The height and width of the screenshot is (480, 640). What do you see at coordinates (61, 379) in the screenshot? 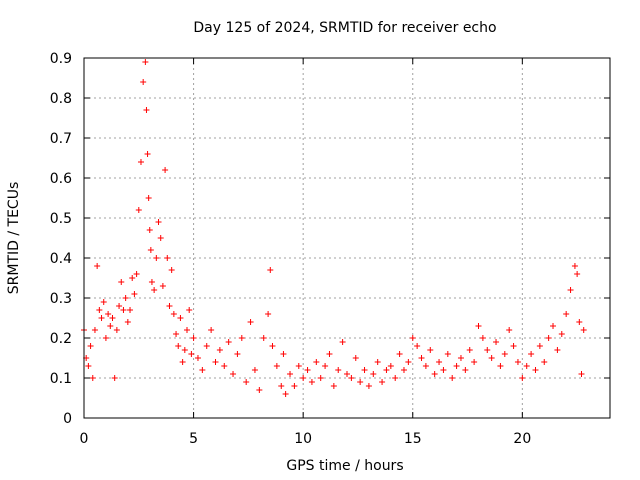
I see `y-tick-label: 0.1` at bounding box center [61, 379].